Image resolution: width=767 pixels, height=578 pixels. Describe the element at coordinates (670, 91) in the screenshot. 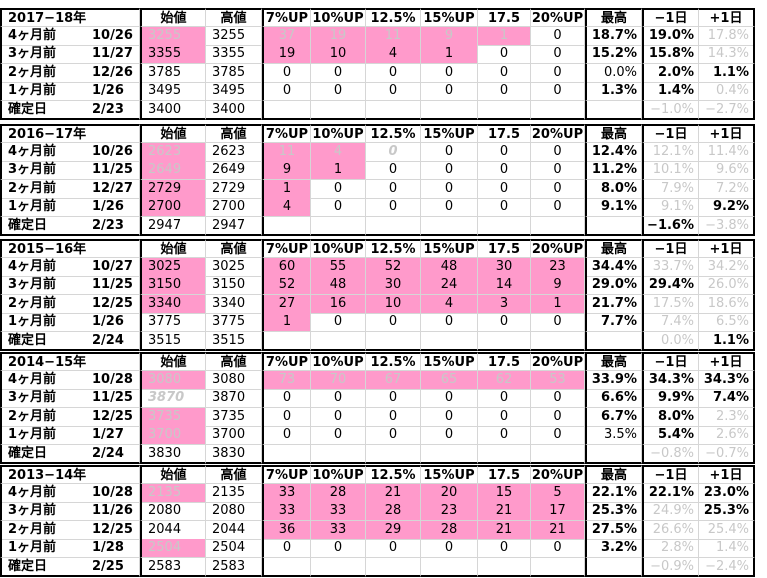

I see `minus1-cell: 1.4%` at that location.